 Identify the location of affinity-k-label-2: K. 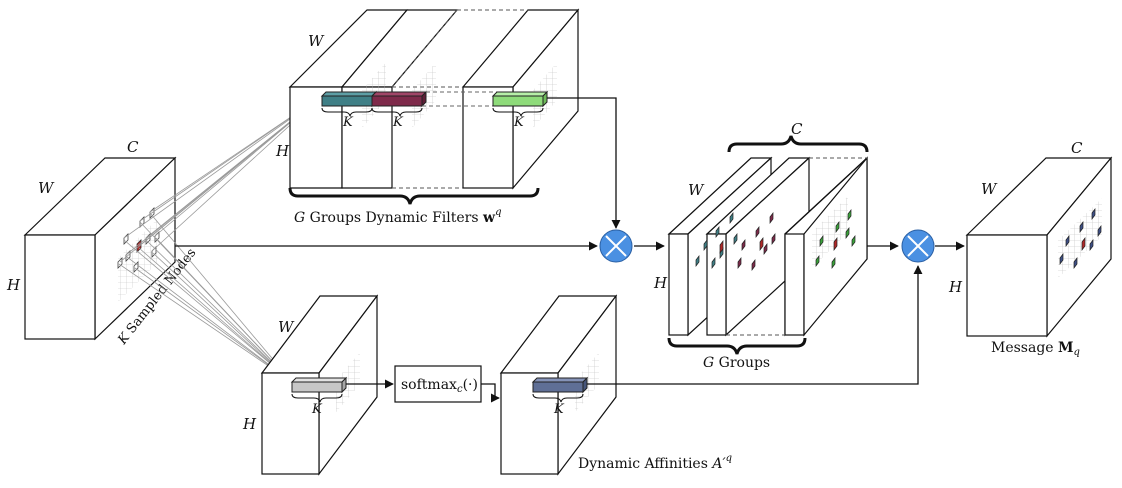
(559, 409).